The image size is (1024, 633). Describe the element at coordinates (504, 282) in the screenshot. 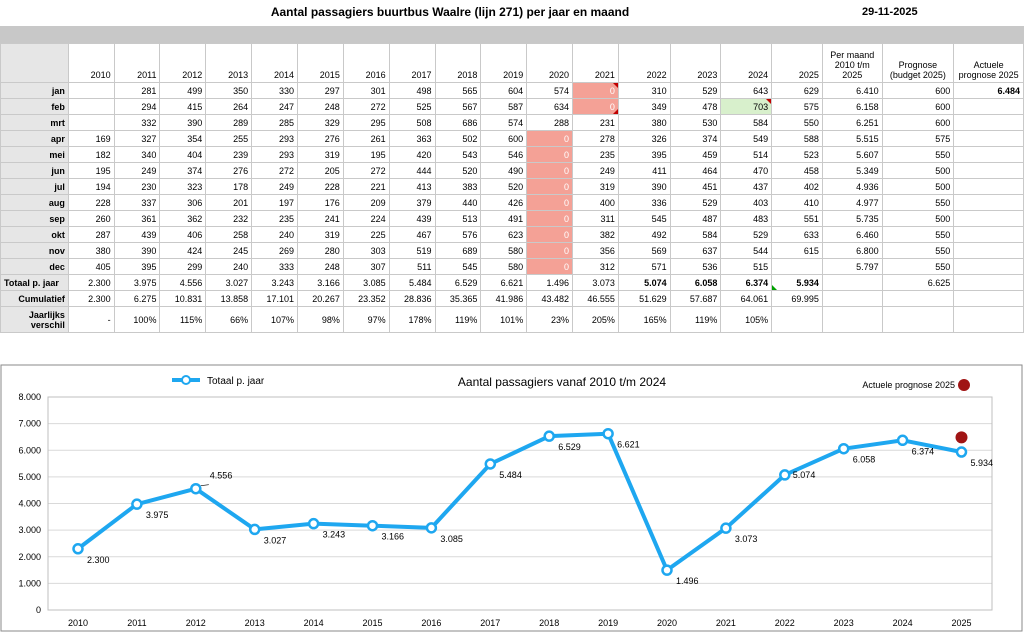

I see `totaal-value: 6.621` at that location.